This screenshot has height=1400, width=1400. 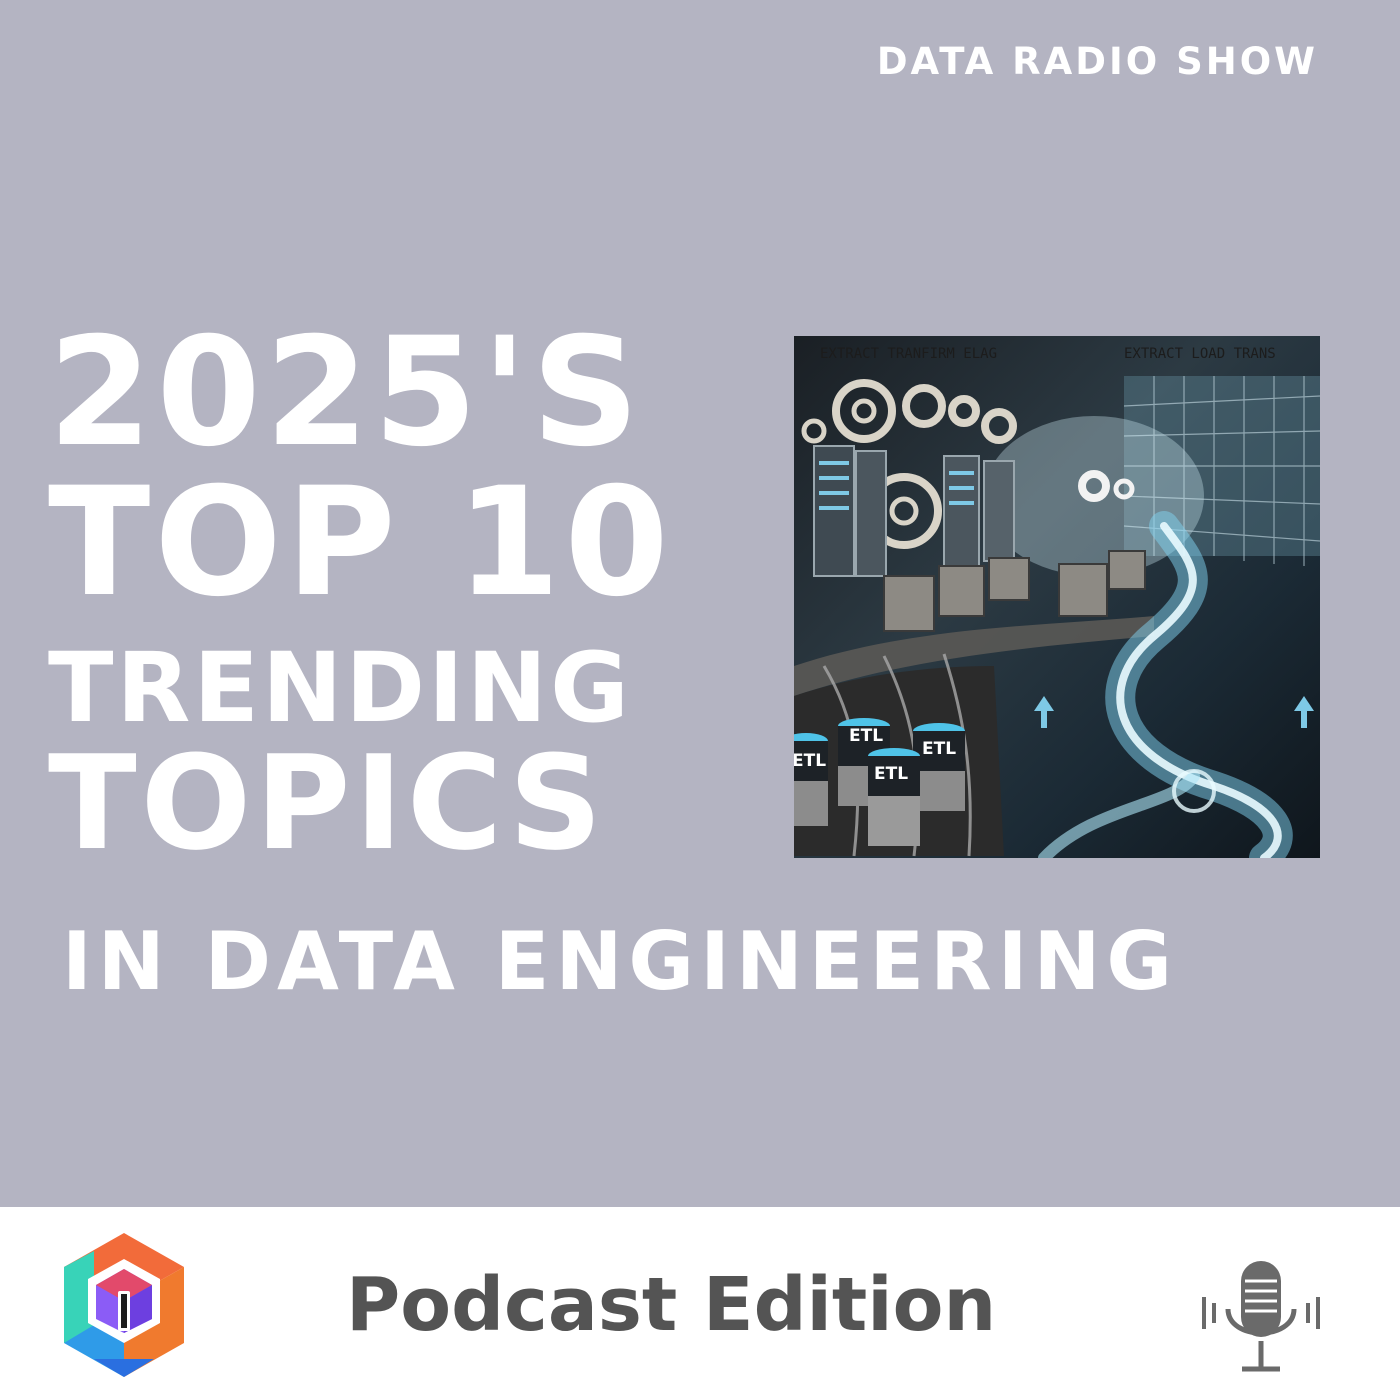 What do you see at coordinates (908, 354) in the screenshot?
I see `illustration-label-left: EXTRACT TRANFIRM ELAG` at bounding box center [908, 354].